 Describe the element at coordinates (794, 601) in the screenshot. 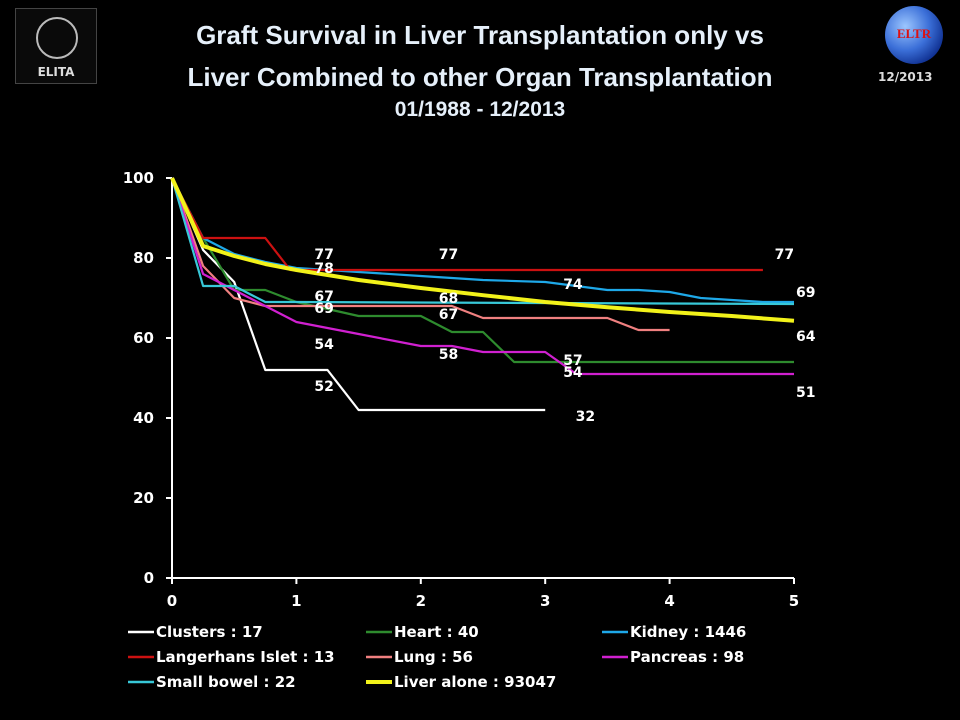

I see `x-tick-label: 5` at that location.